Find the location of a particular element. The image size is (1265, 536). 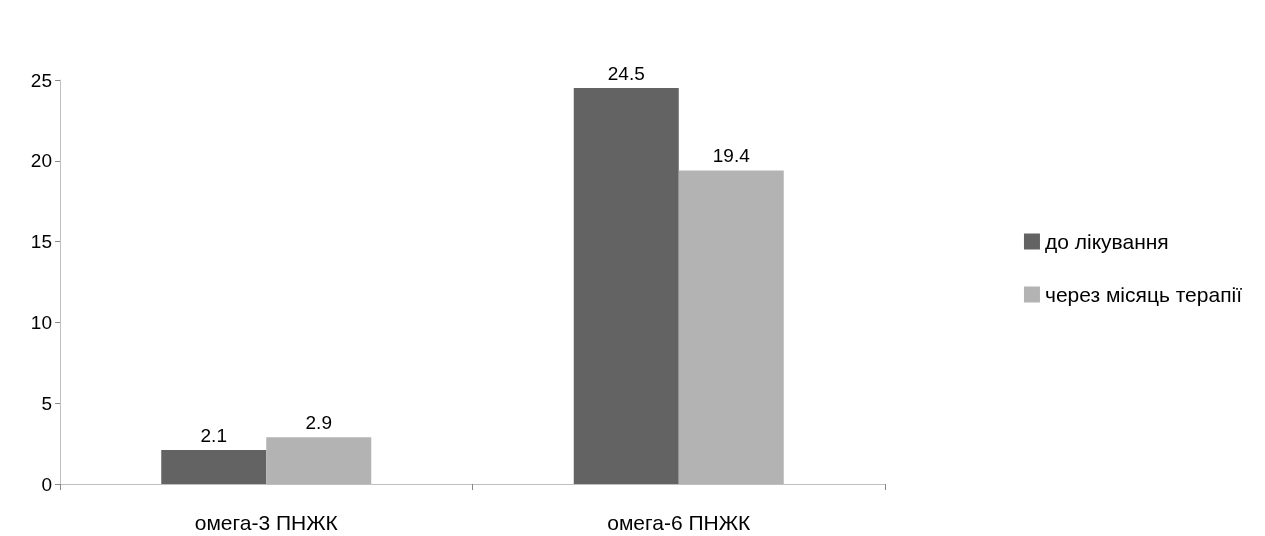

y-tick-label: 0 is located at coordinates (46, 484).